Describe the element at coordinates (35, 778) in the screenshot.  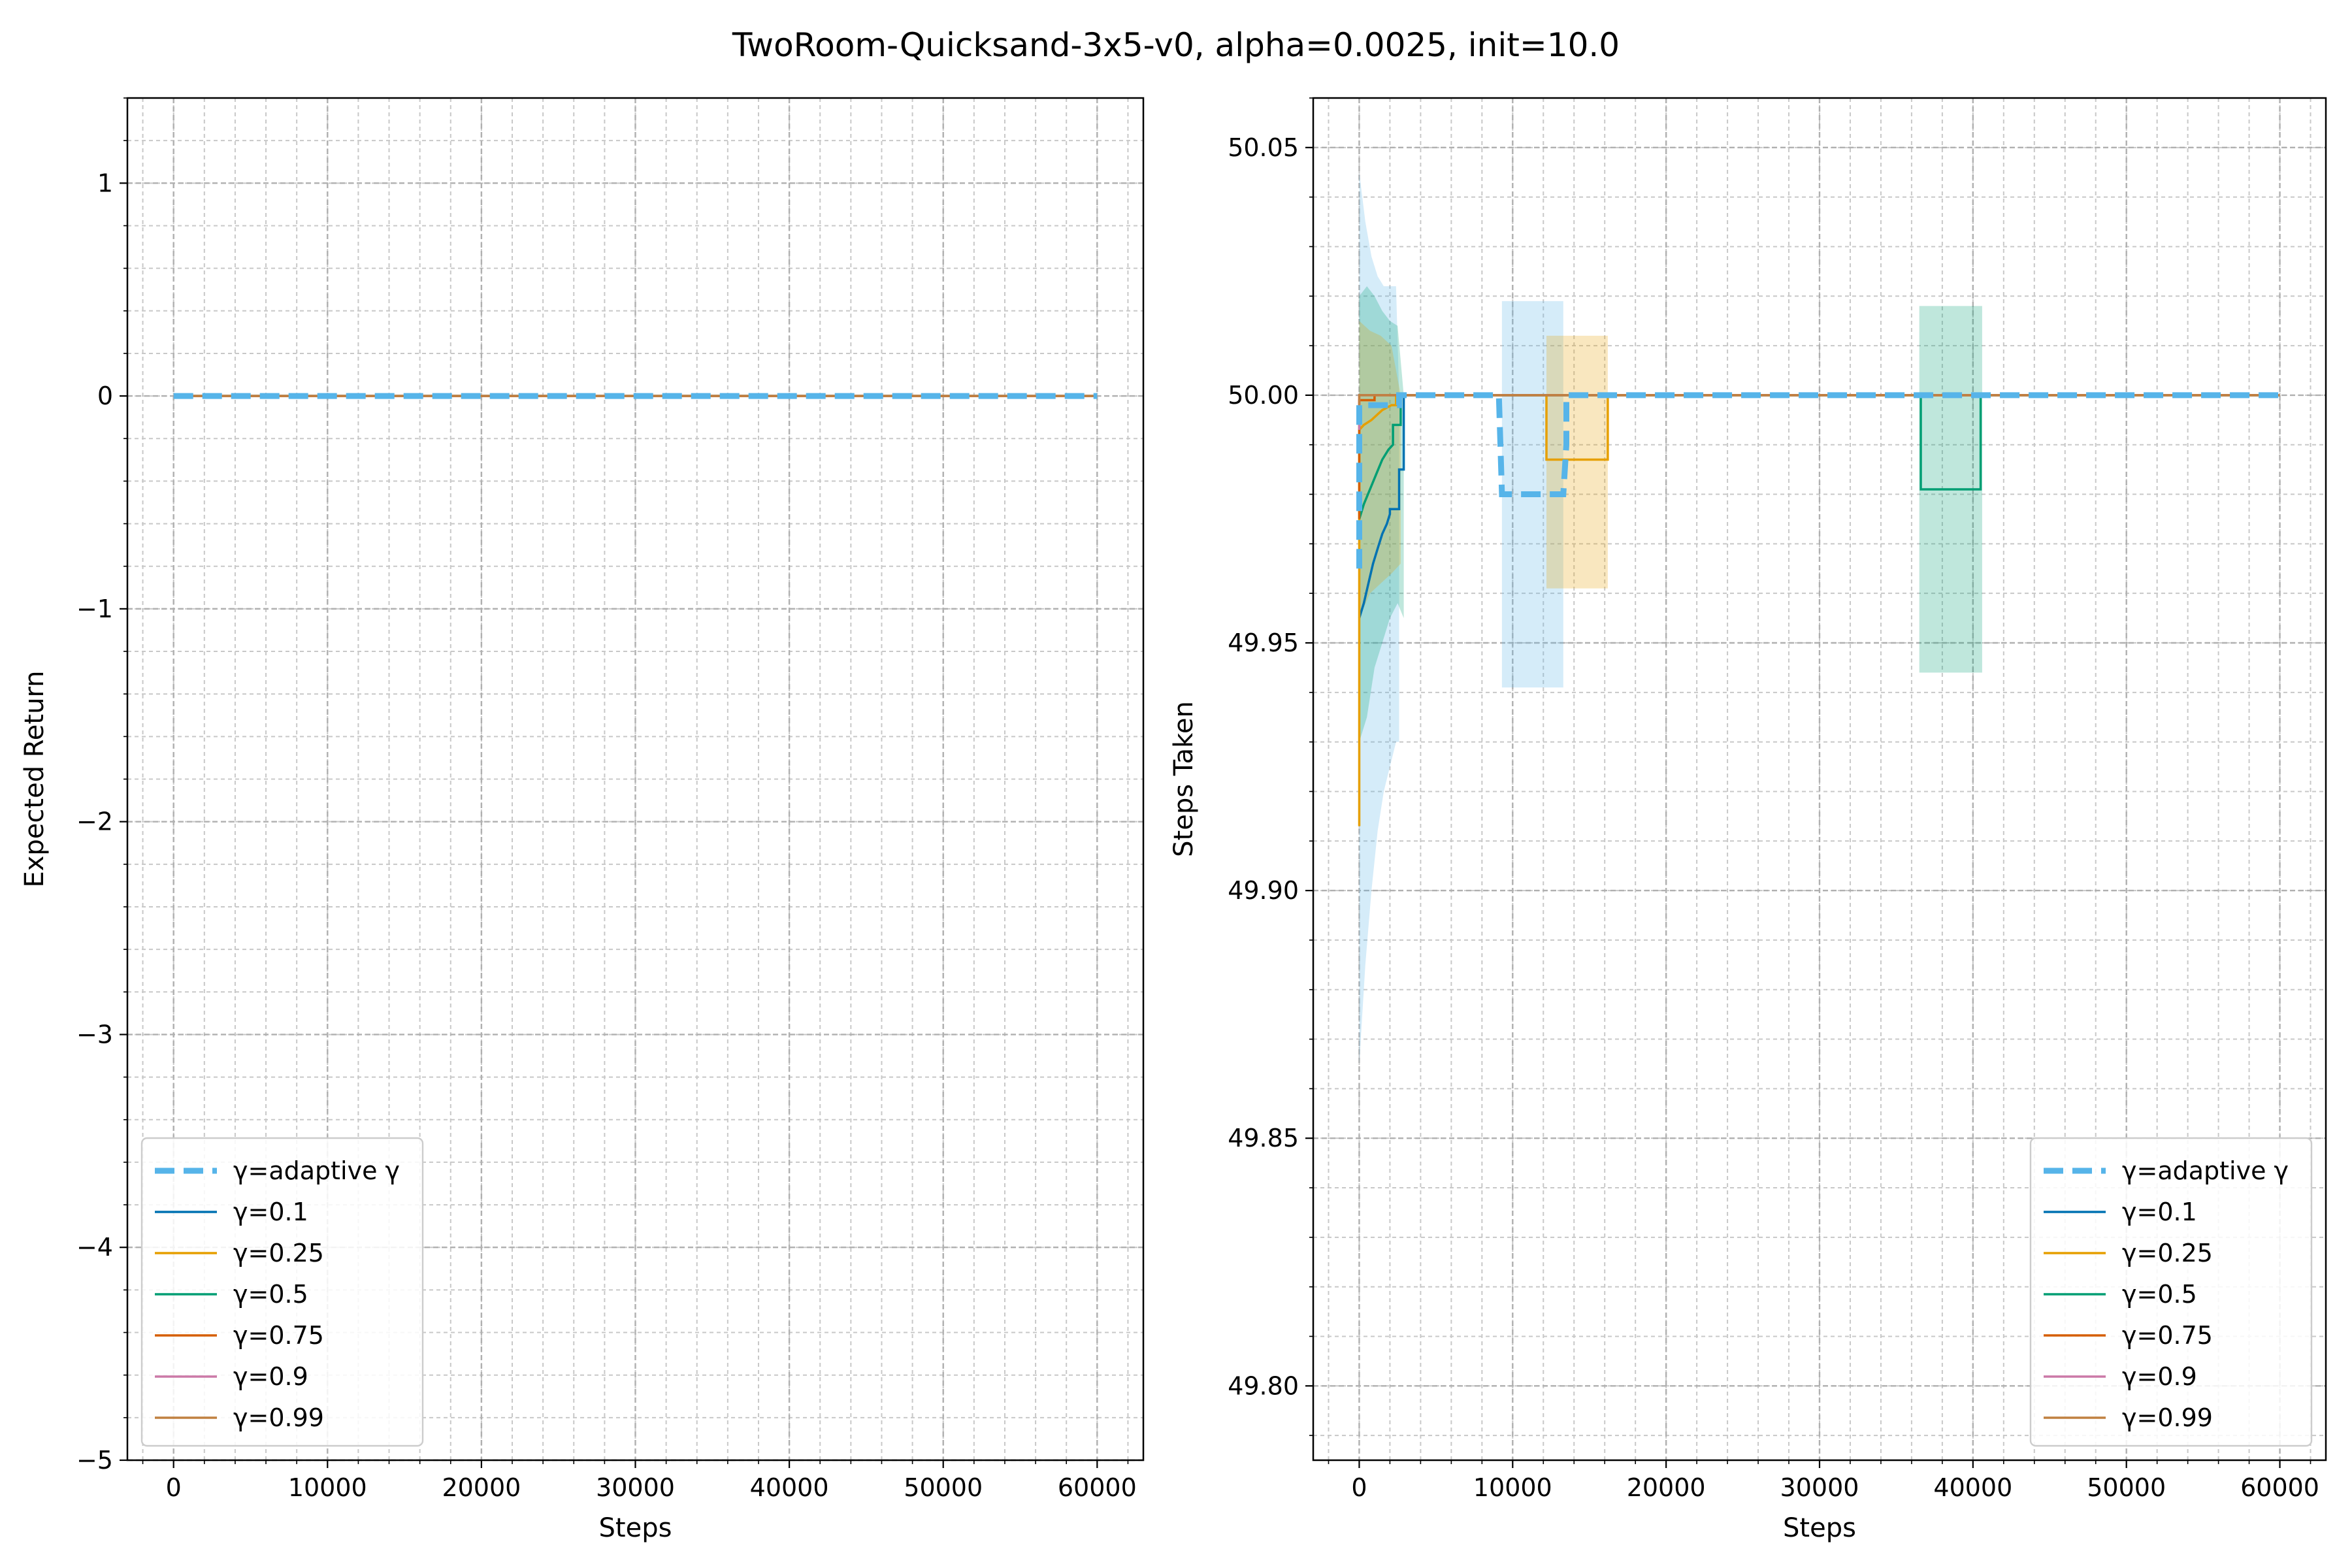
I see `y-axis-label: Expected Return` at that location.